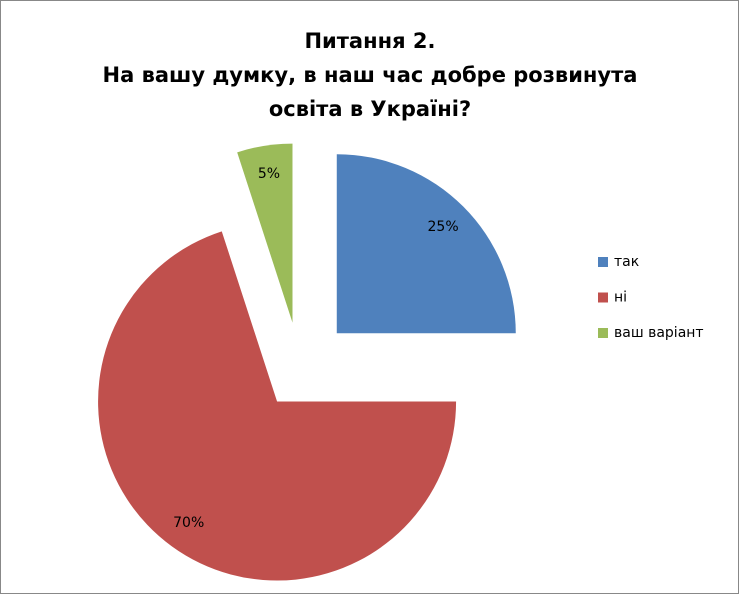 The height and width of the screenshot is (595, 740). What do you see at coordinates (188, 523) in the screenshot?
I see `data-label: 70%` at bounding box center [188, 523].